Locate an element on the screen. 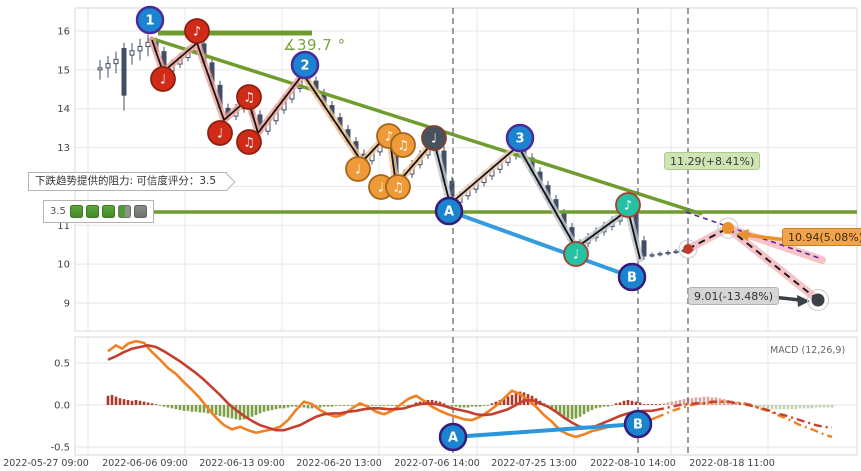 Image resolution: width=861 pixels, height=471 pixels. pivot-marker-A: A is located at coordinates (449, 211).